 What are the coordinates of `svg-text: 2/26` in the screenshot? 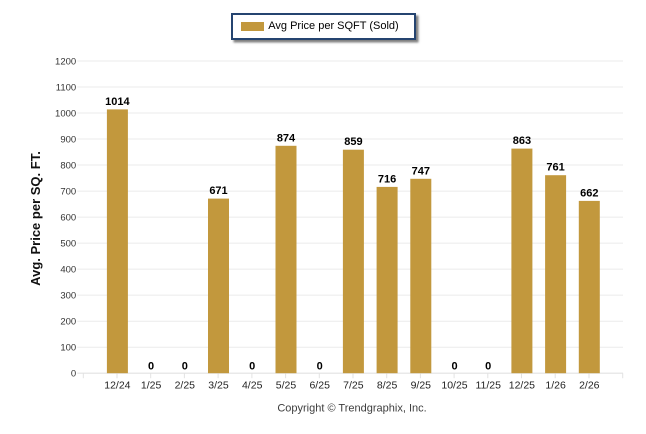 It's located at (589, 386).